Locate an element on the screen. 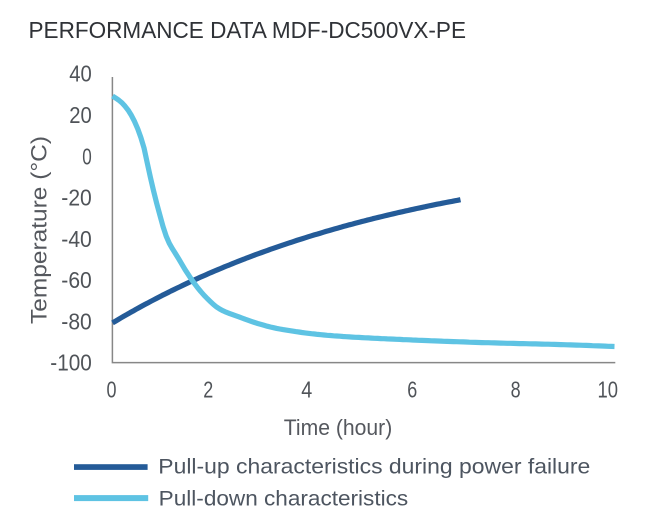  svg-text: -80 is located at coordinates (76, 321).